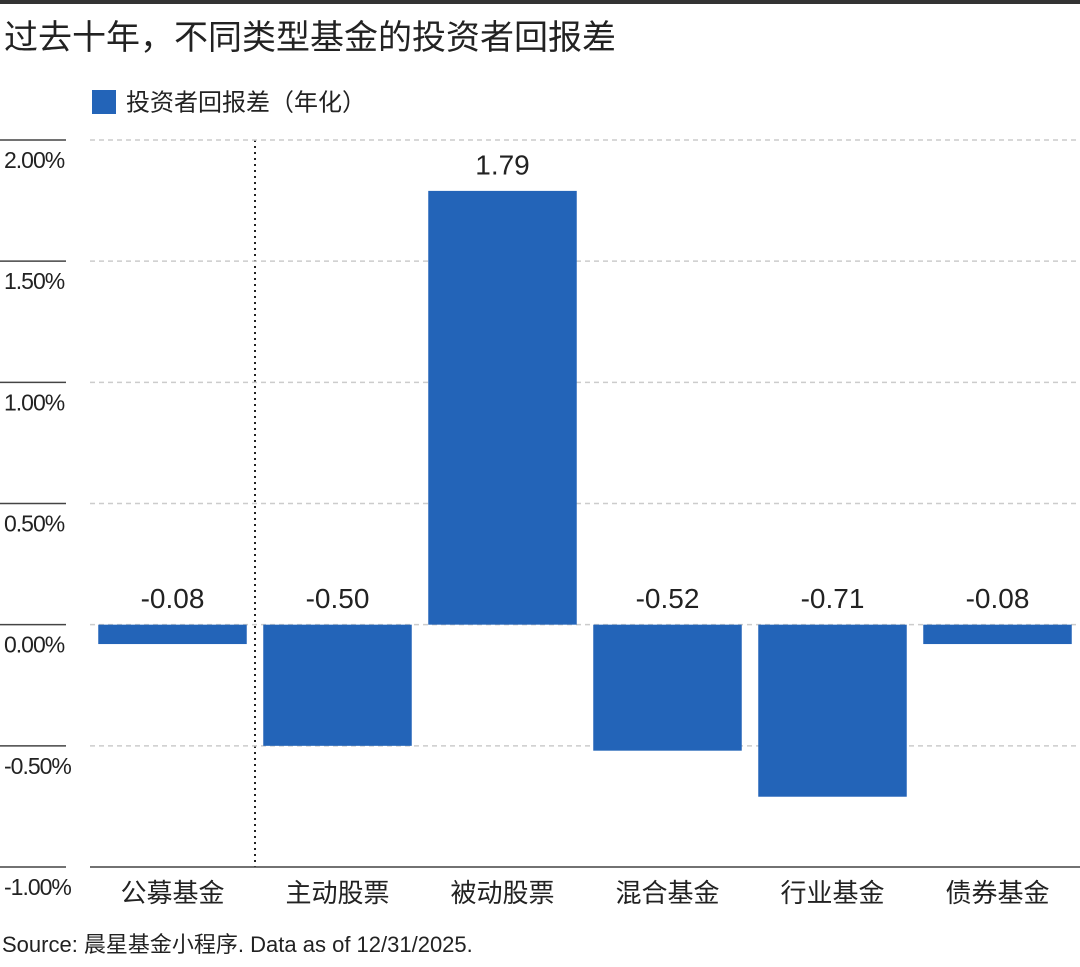  I want to click on value-label: -0.71, so click(833, 598).